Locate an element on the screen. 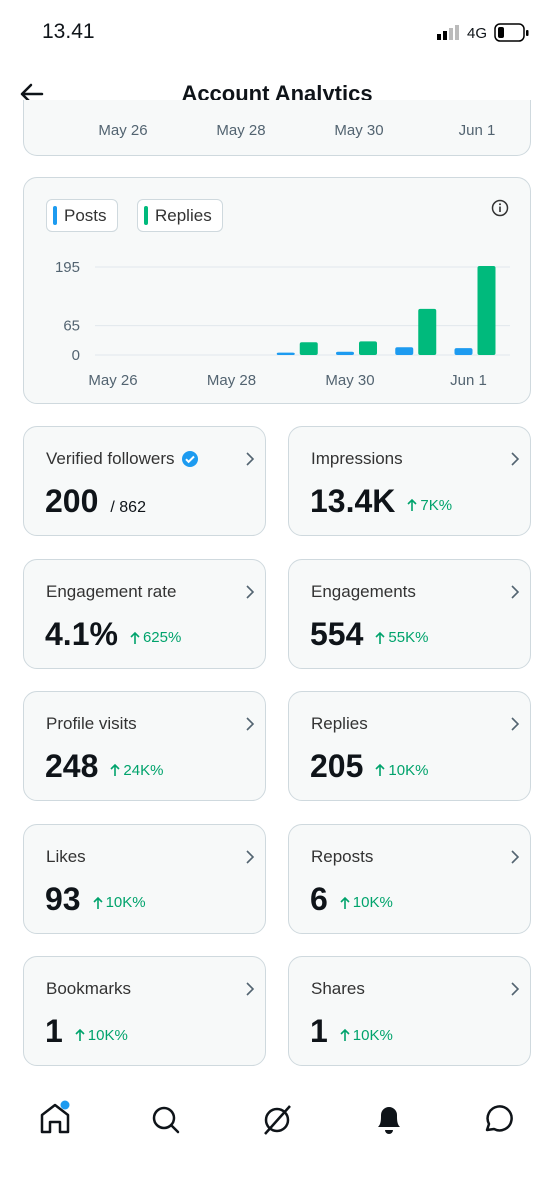 The image size is (554, 1199). x-tick-label: May 26 is located at coordinates (112, 380).